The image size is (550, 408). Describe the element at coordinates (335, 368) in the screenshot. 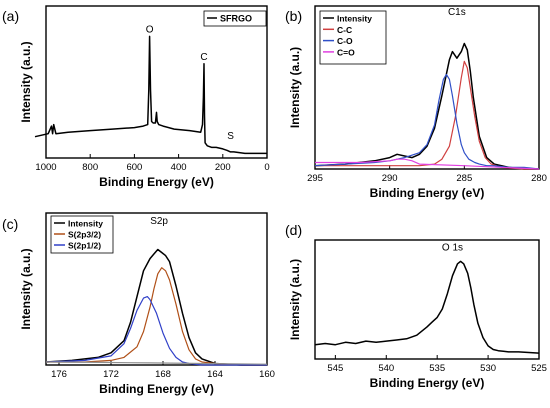

I see `x-tick-label: 545` at that location.